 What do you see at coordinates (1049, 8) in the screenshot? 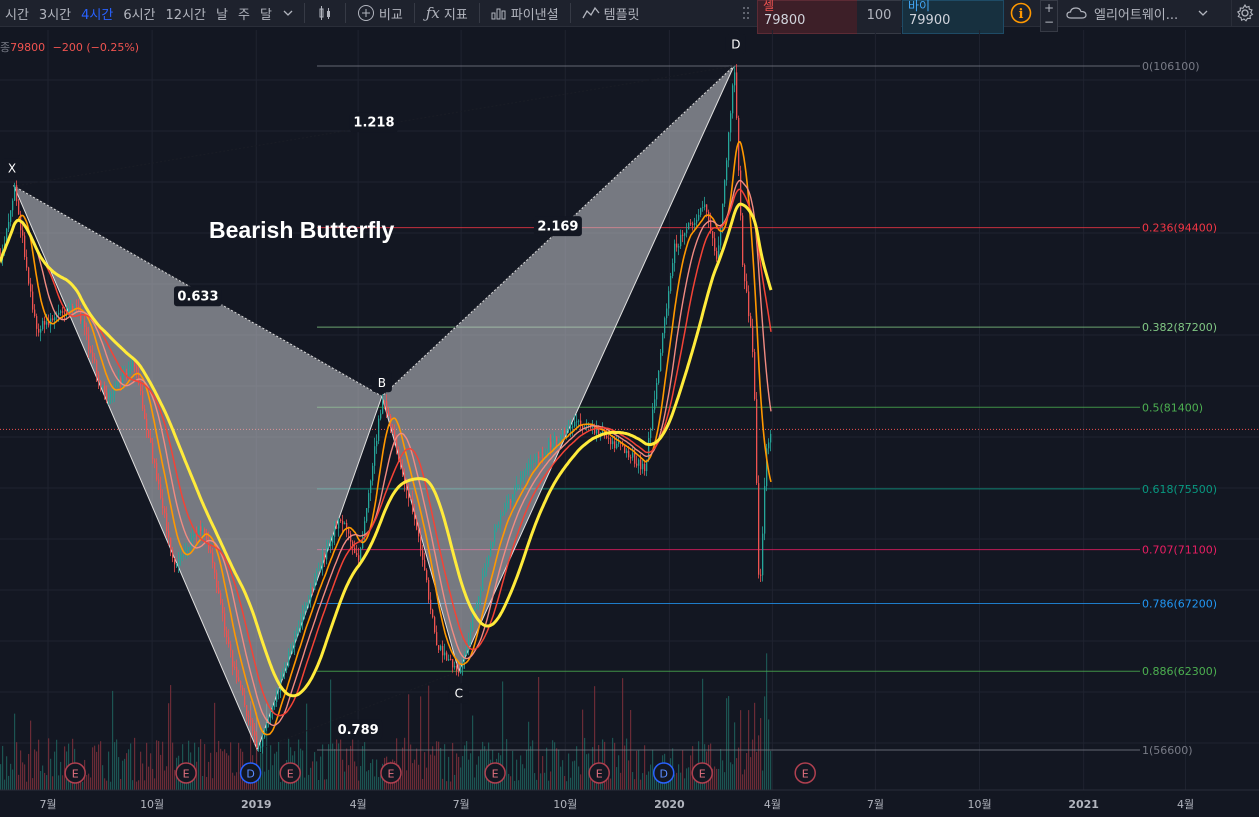
I see `zoom-in-button: +` at bounding box center [1049, 8].